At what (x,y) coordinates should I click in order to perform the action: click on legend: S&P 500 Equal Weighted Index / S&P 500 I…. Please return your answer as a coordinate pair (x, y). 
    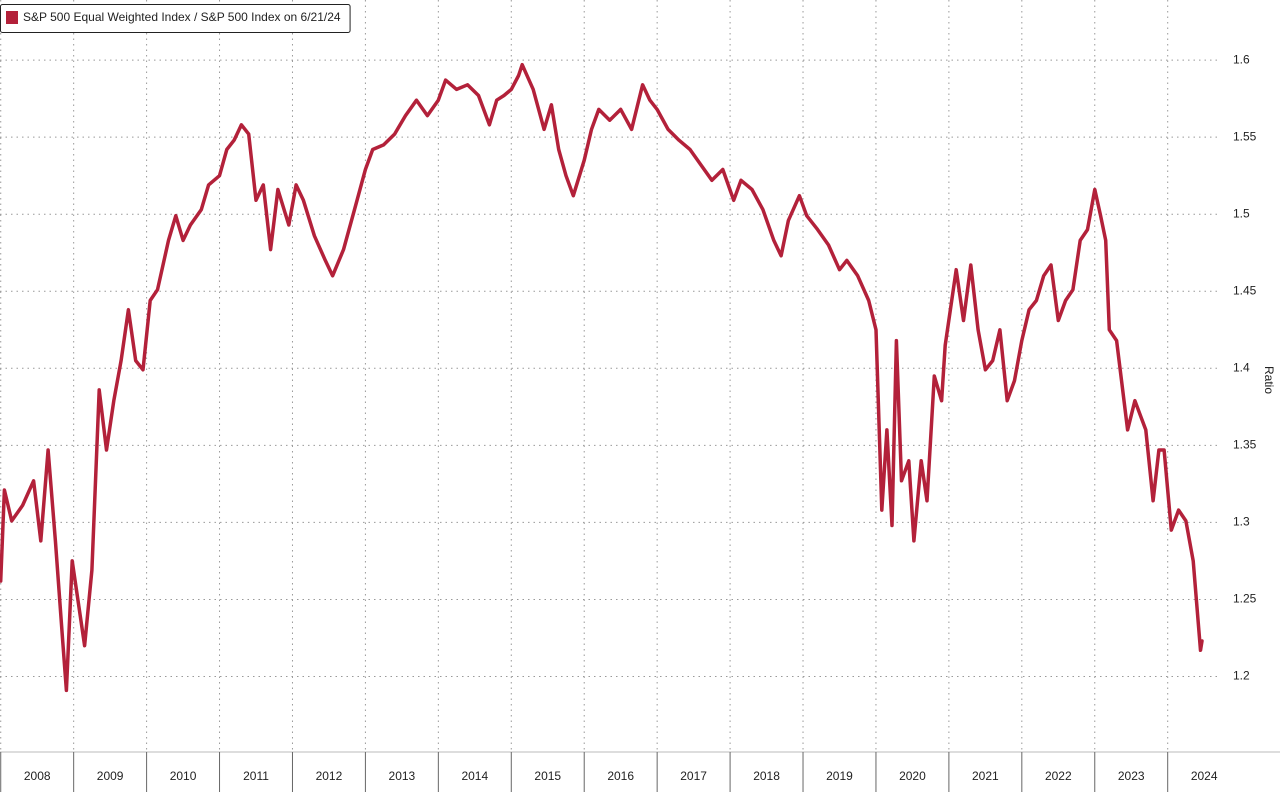
    Looking at the image, I should click on (175, 18).